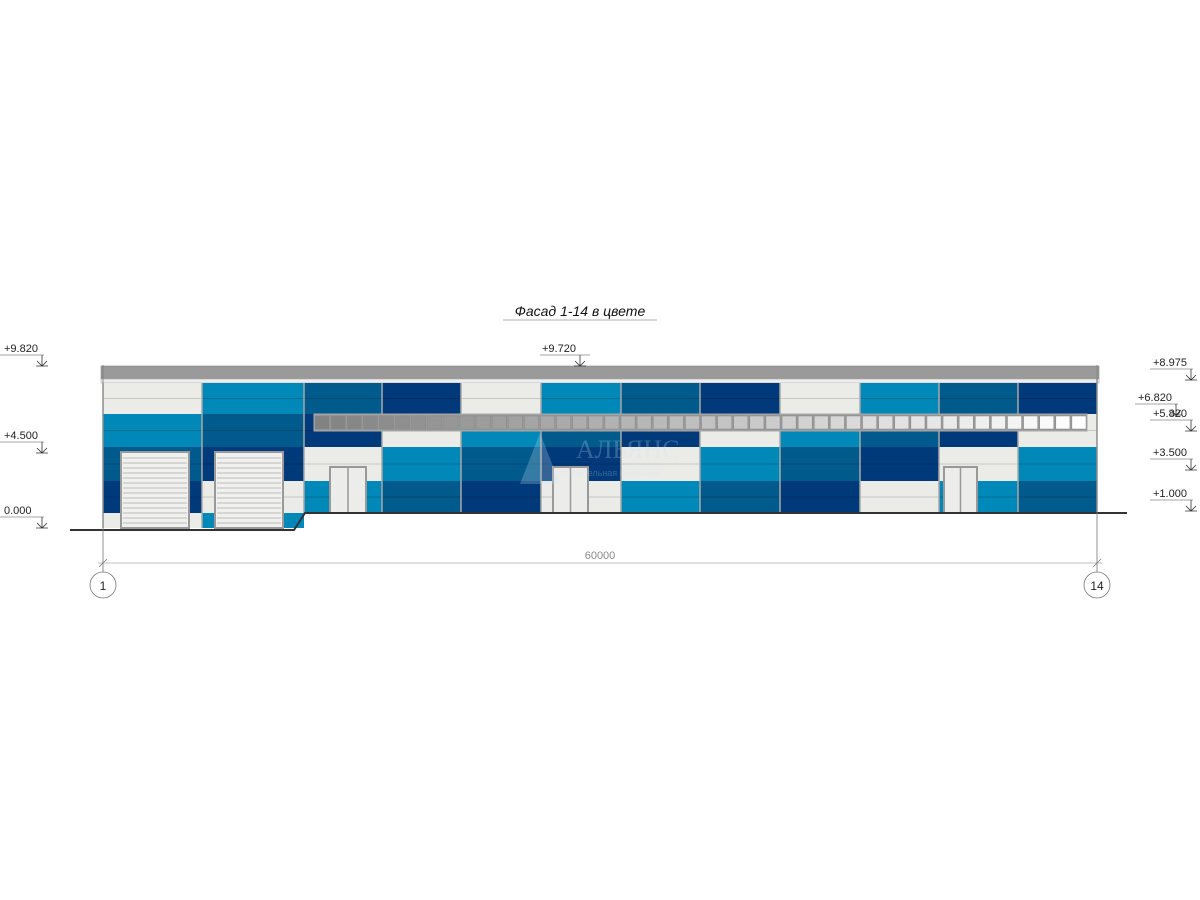 The image size is (1200, 900). I want to click on elevation-right-text: +5.820, so click(1170, 414).